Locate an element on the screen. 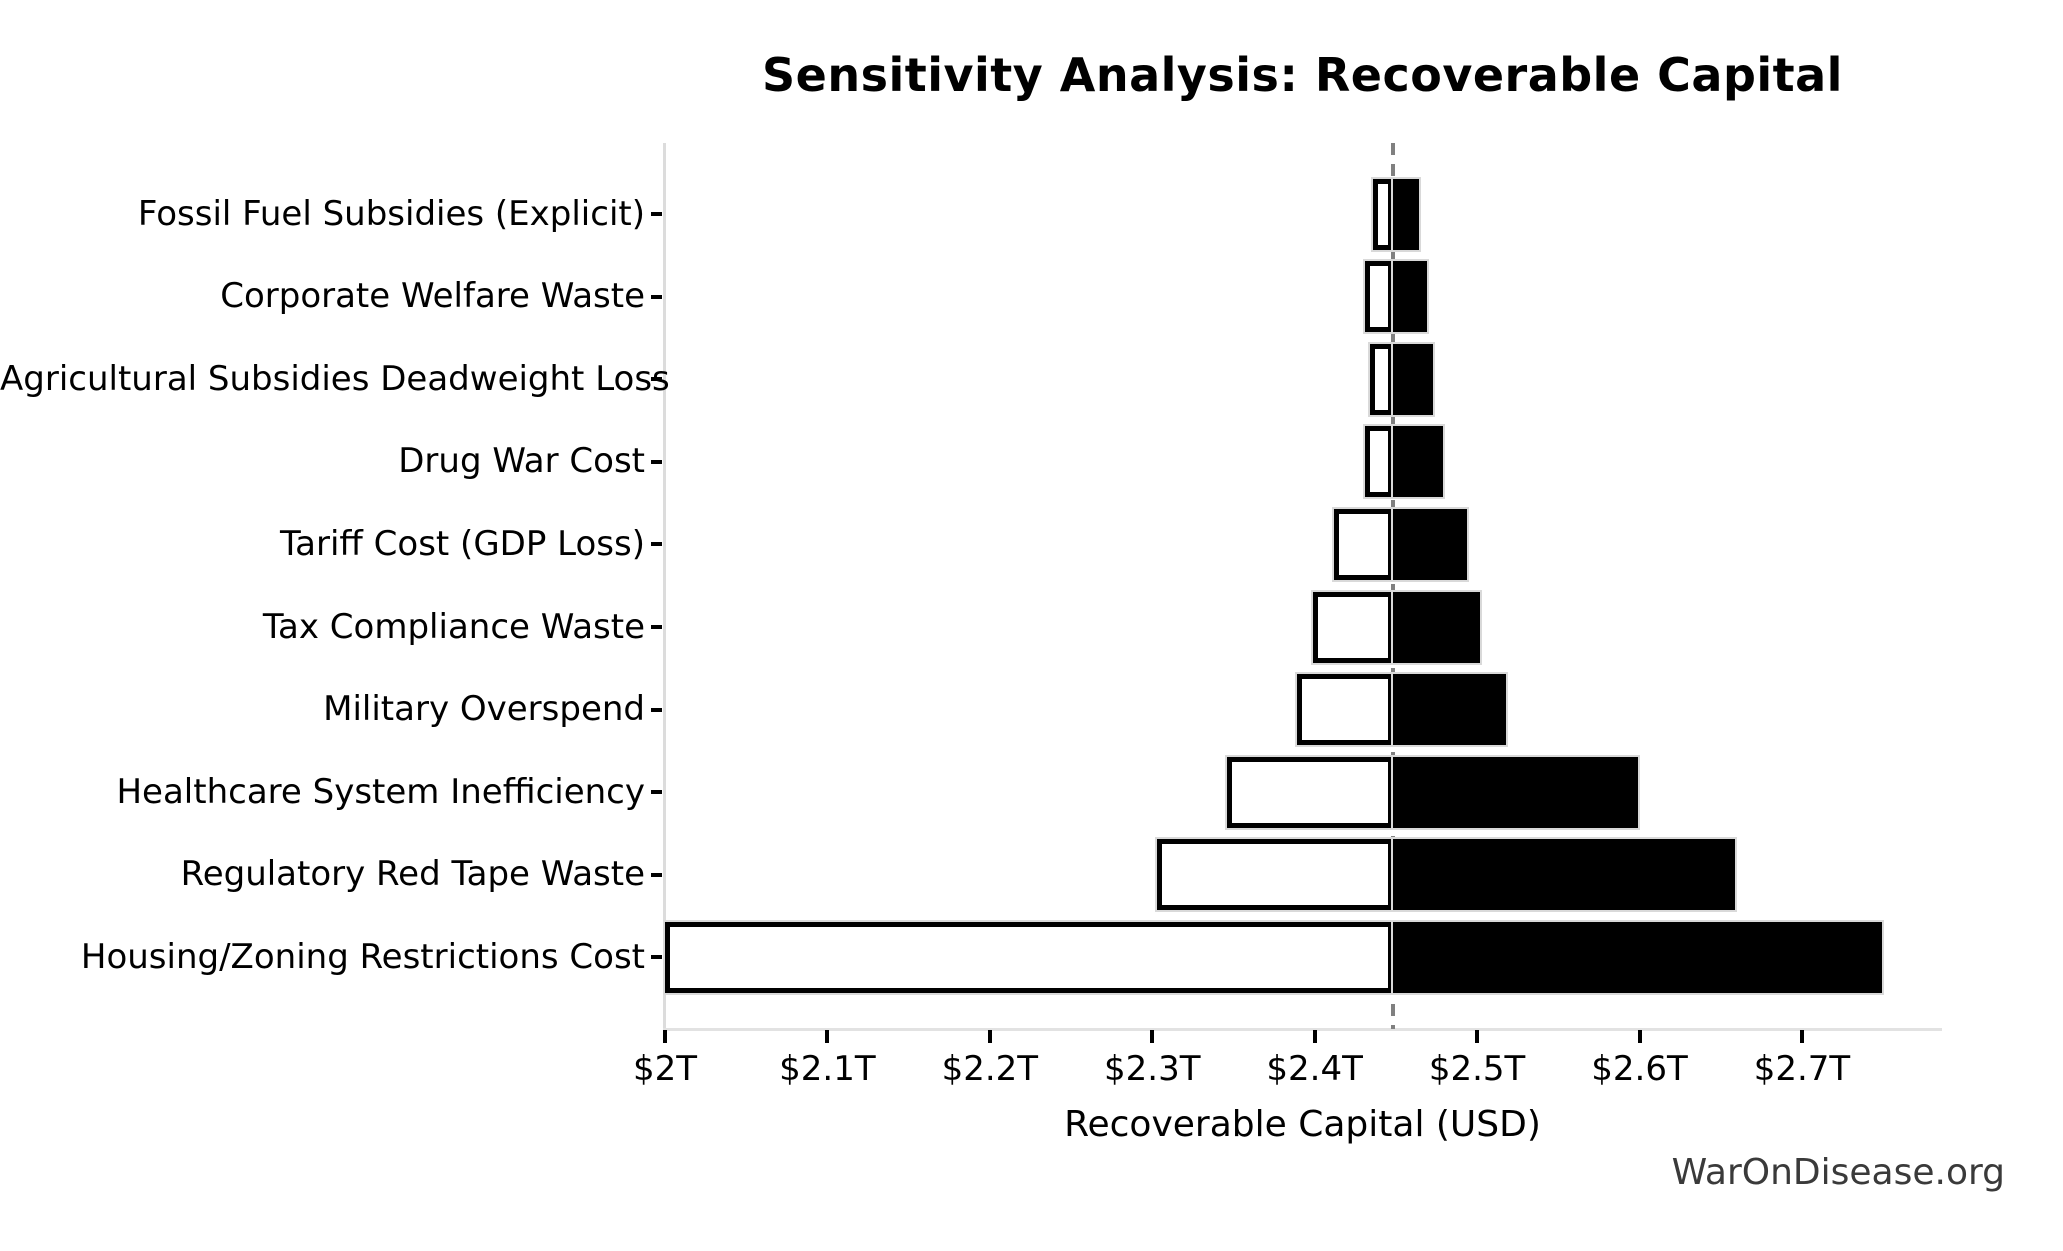 The width and height of the screenshot is (2063, 1251). y-tick-label: Healthcare System Inefficiency is located at coordinates (380, 791).